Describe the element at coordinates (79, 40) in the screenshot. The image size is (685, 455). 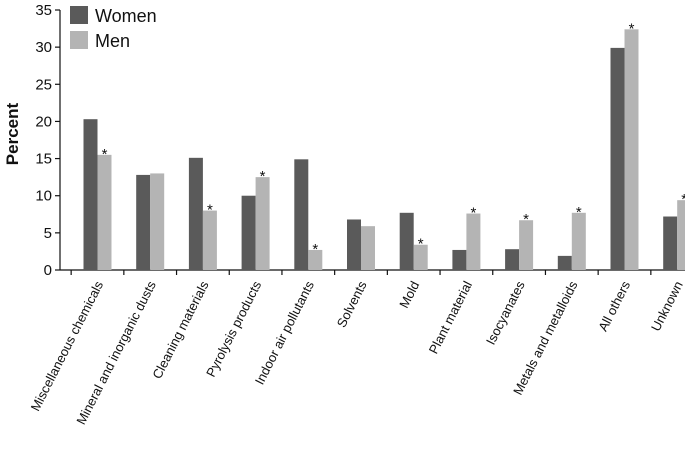
I see `legend-swatch-men` at that location.